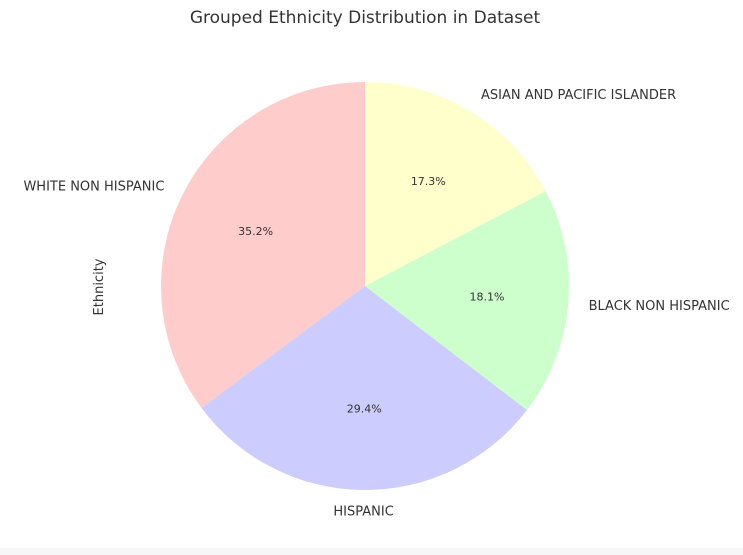  Describe the element at coordinates (486, 296) in the screenshot. I see `pct-label-black-non-hispanic: 18.1%` at that location.